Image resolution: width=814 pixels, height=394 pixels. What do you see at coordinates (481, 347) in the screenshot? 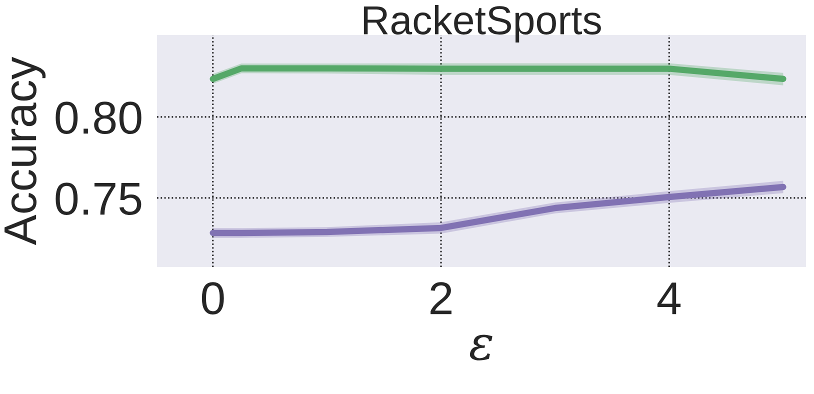
I see `x-axis-title: ε` at bounding box center [481, 347].